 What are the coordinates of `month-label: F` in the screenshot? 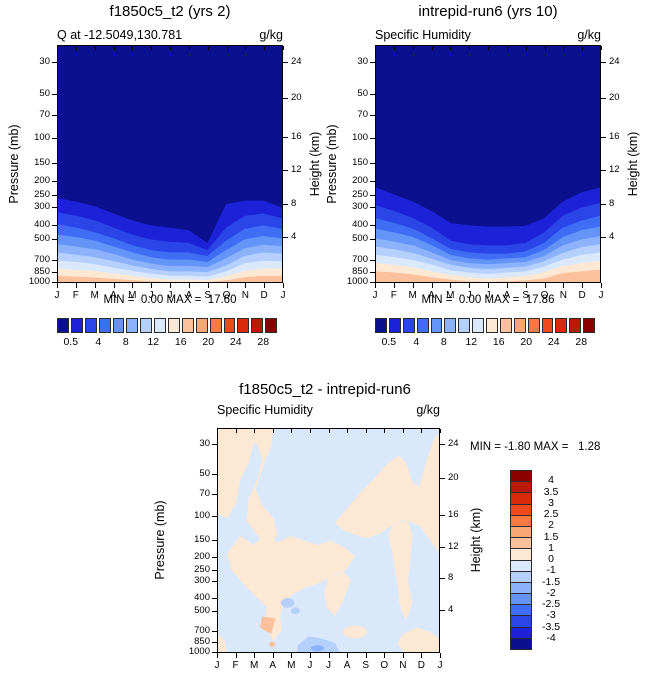 It's located at (393, 295).